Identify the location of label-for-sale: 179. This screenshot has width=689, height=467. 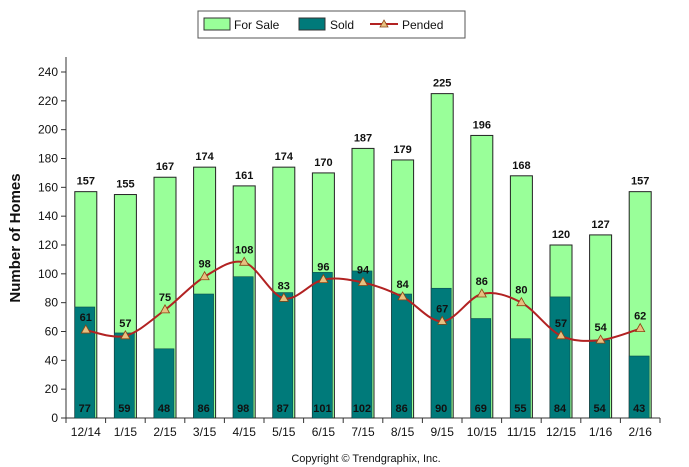
(402, 150).